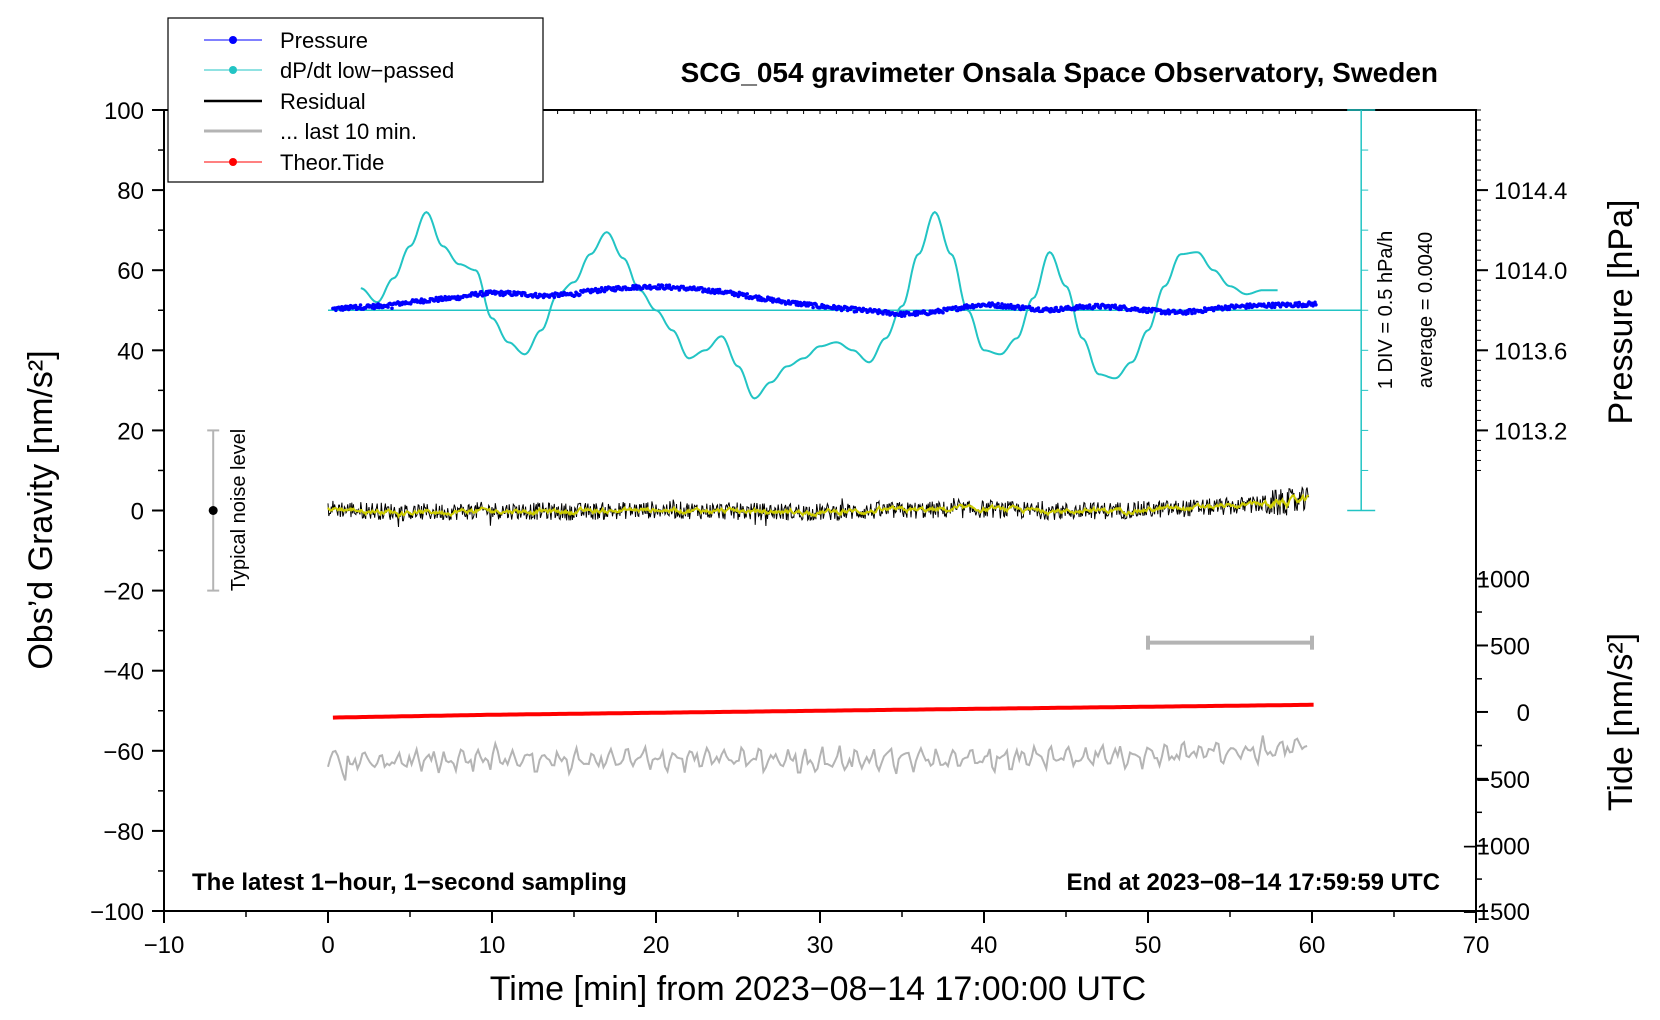  Describe the element at coordinates (409, 882) in the screenshot. I see `info-left: The latest 1−hour, 1−second sampling` at that location.